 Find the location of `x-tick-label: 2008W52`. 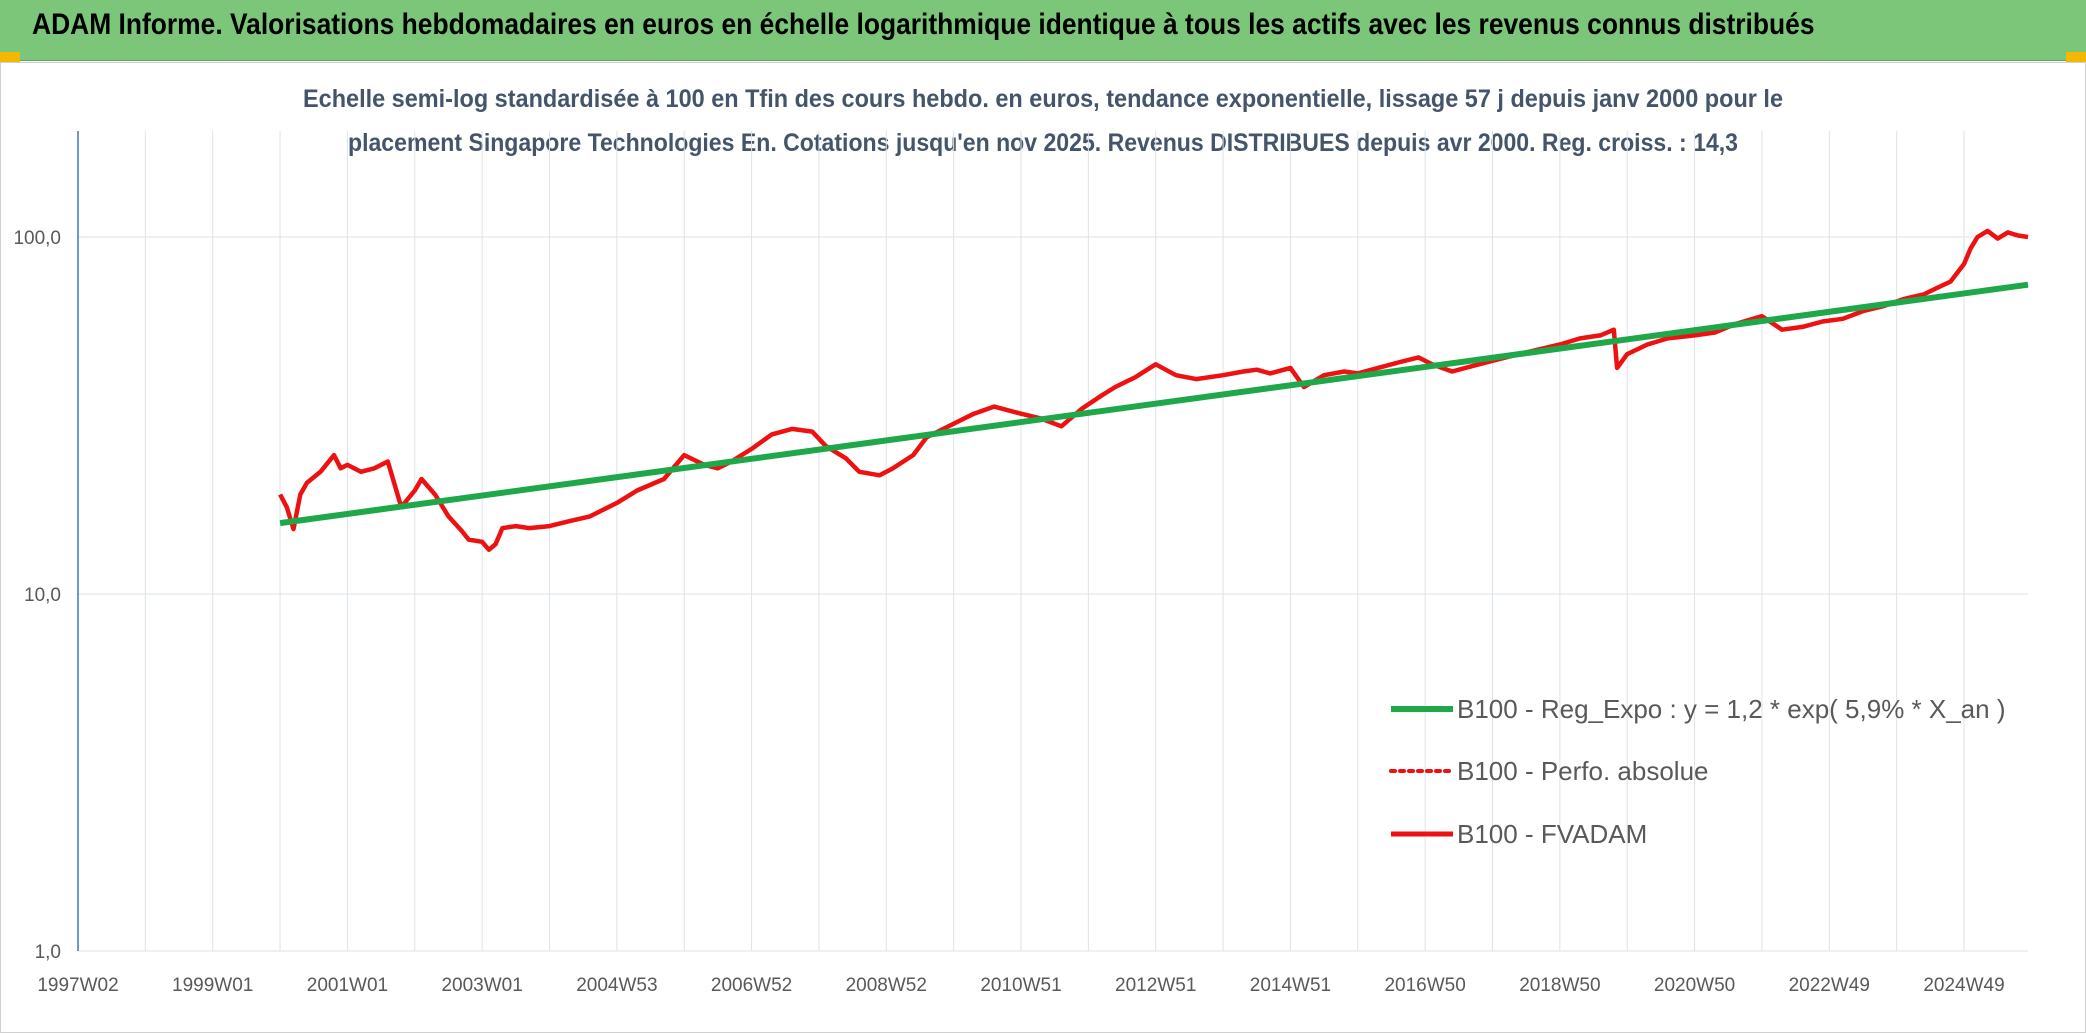

x-tick-label: 2008W52 is located at coordinates (886, 985).